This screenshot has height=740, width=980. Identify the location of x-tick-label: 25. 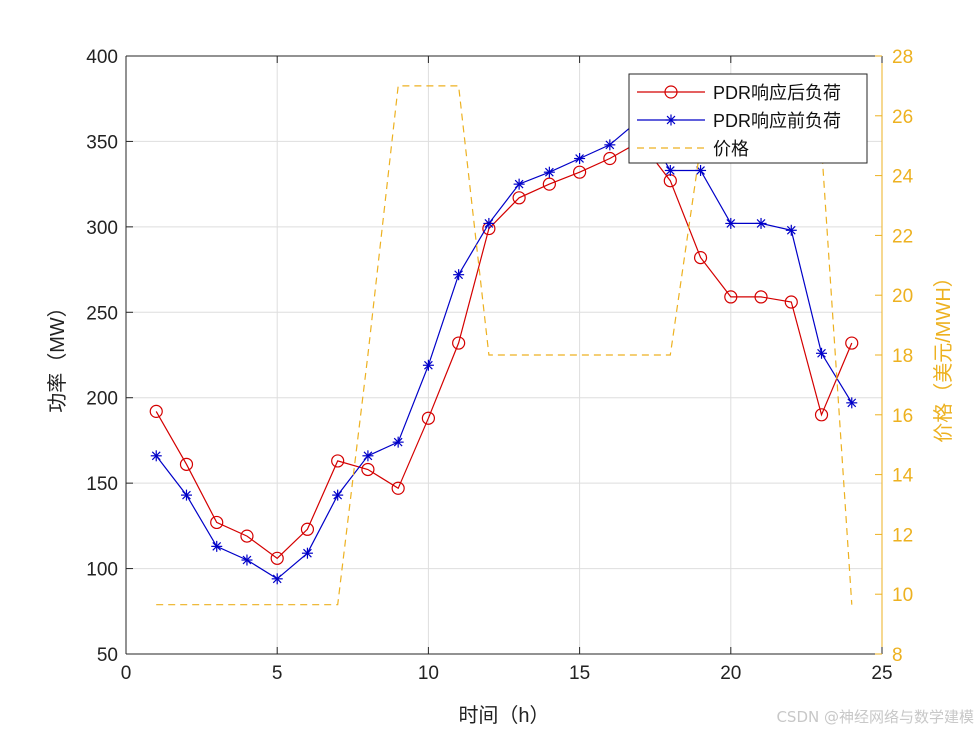
(881, 673).